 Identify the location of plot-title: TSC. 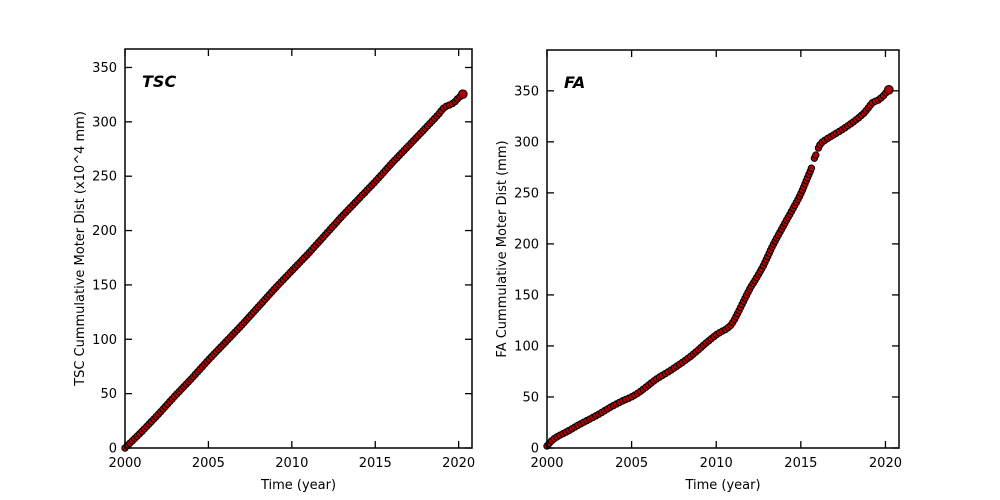
(159, 81).